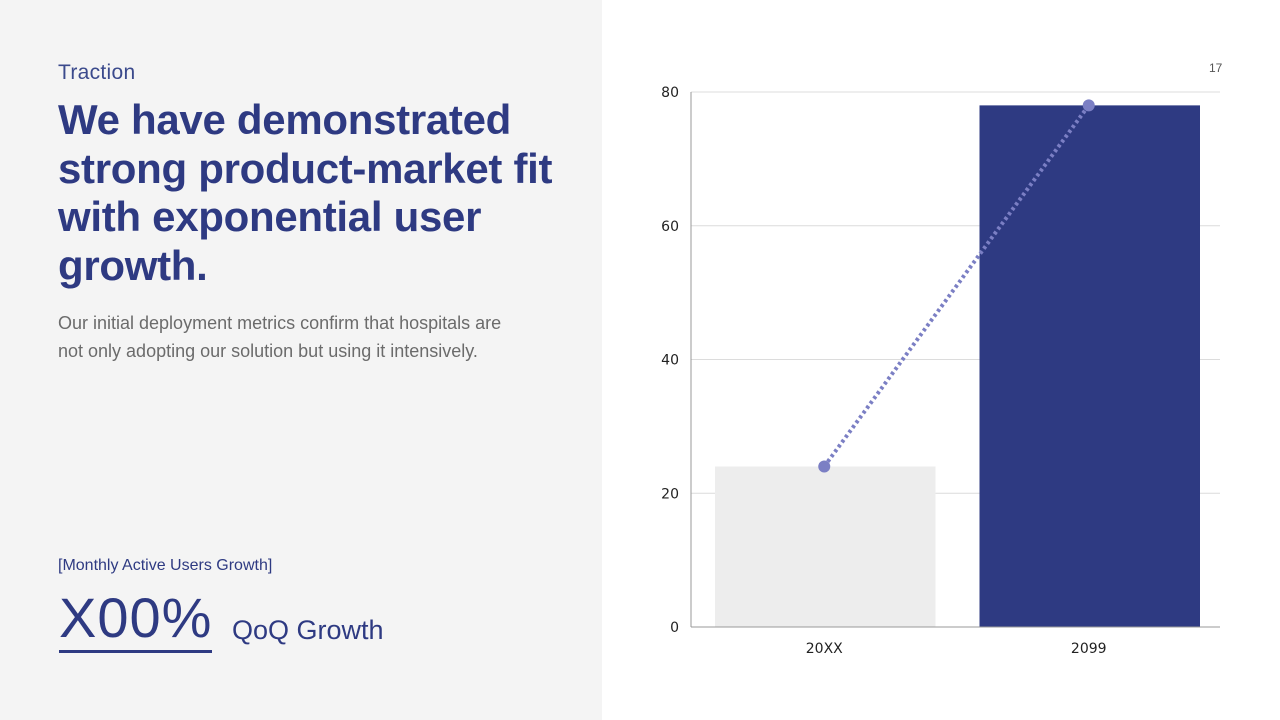 Image resolution: width=1280 pixels, height=720 pixels. Describe the element at coordinates (670, 227) in the screenshot. I see `y-tick-label: 60` at that location.